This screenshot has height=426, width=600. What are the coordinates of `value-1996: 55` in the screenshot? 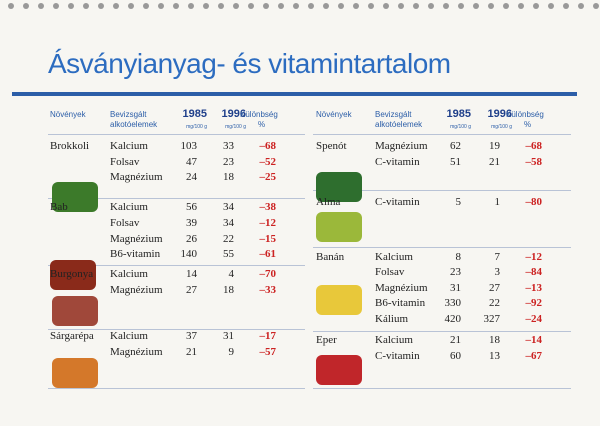 It's located at (228, 254).